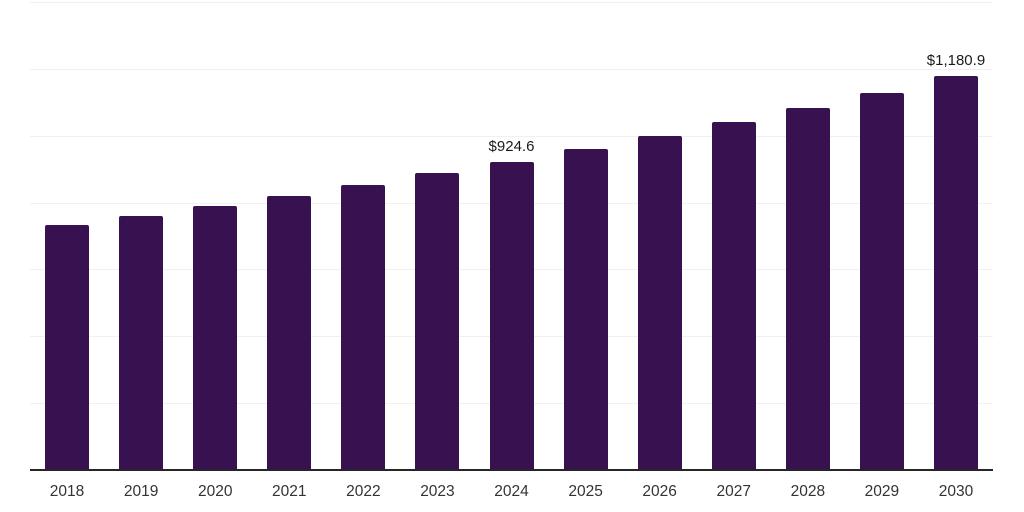 This screenshot has height=512, width=1024. I want to click on x-tick-label: 2030, so click(956, 491).